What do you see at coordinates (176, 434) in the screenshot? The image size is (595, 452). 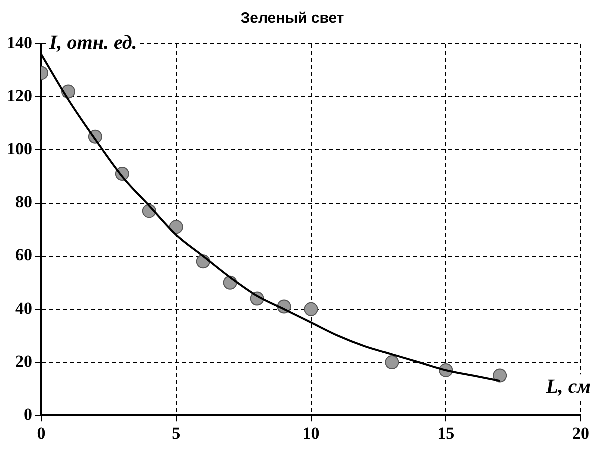 I see `x-tick-label: 5` at bounding box center [176, 434].